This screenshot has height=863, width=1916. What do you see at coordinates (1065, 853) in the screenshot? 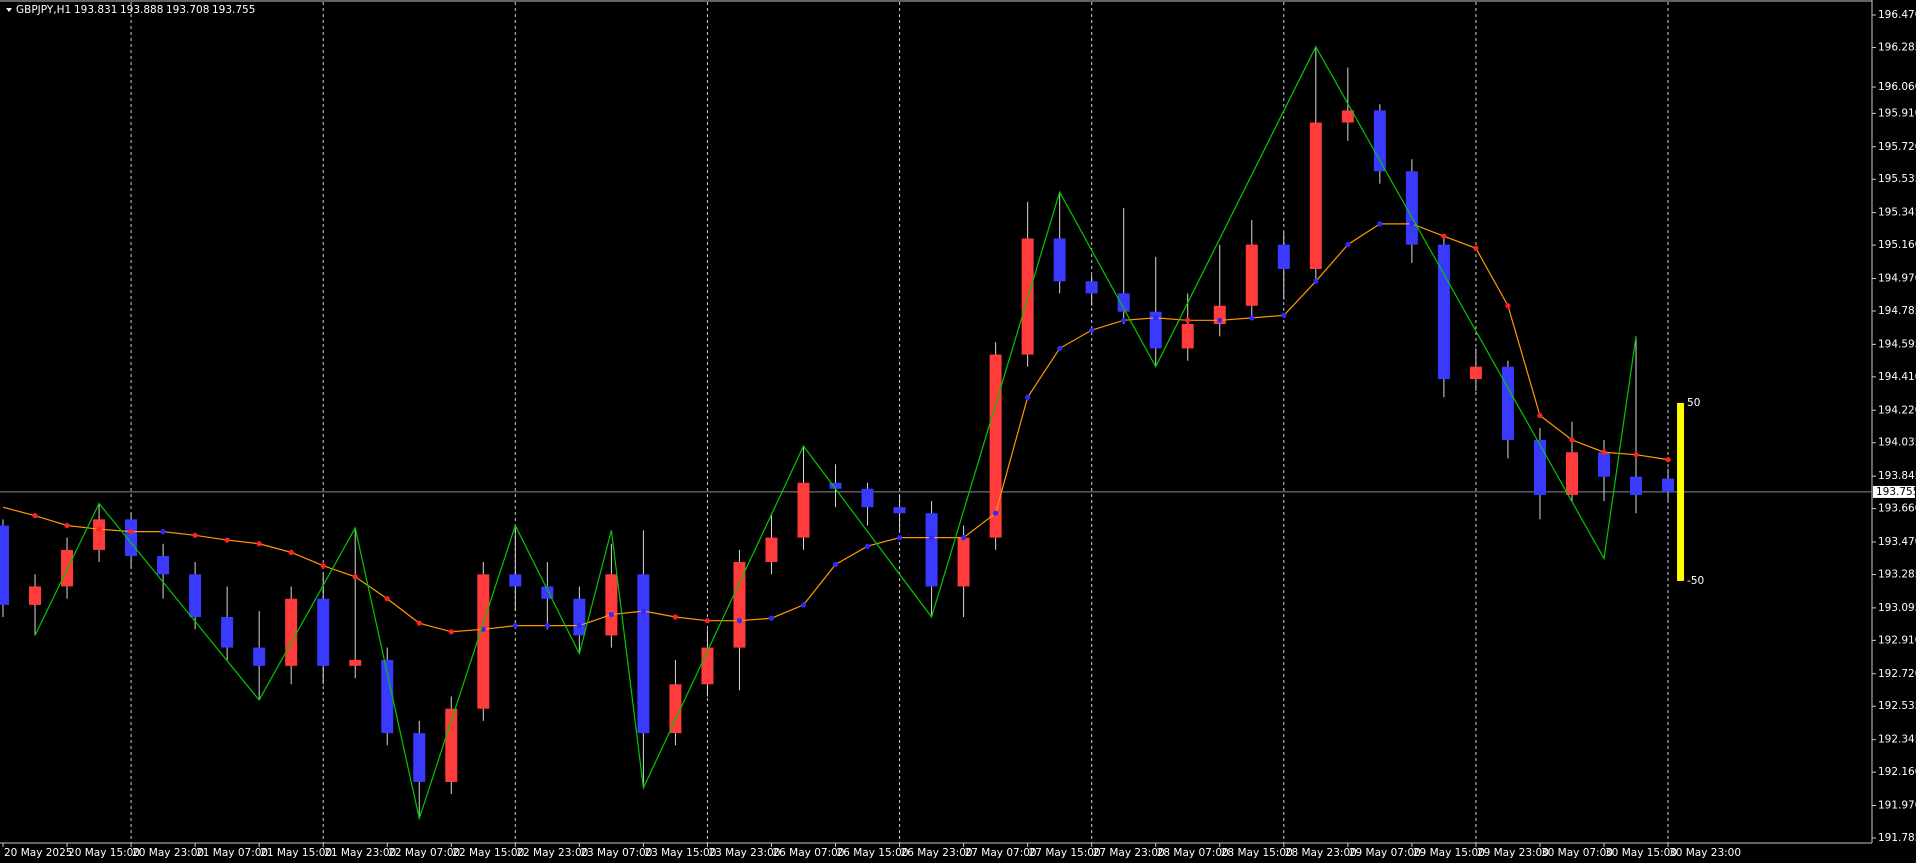
I see `x-tick-label: 27 May 15:00` at bounding box center [1065, 853].